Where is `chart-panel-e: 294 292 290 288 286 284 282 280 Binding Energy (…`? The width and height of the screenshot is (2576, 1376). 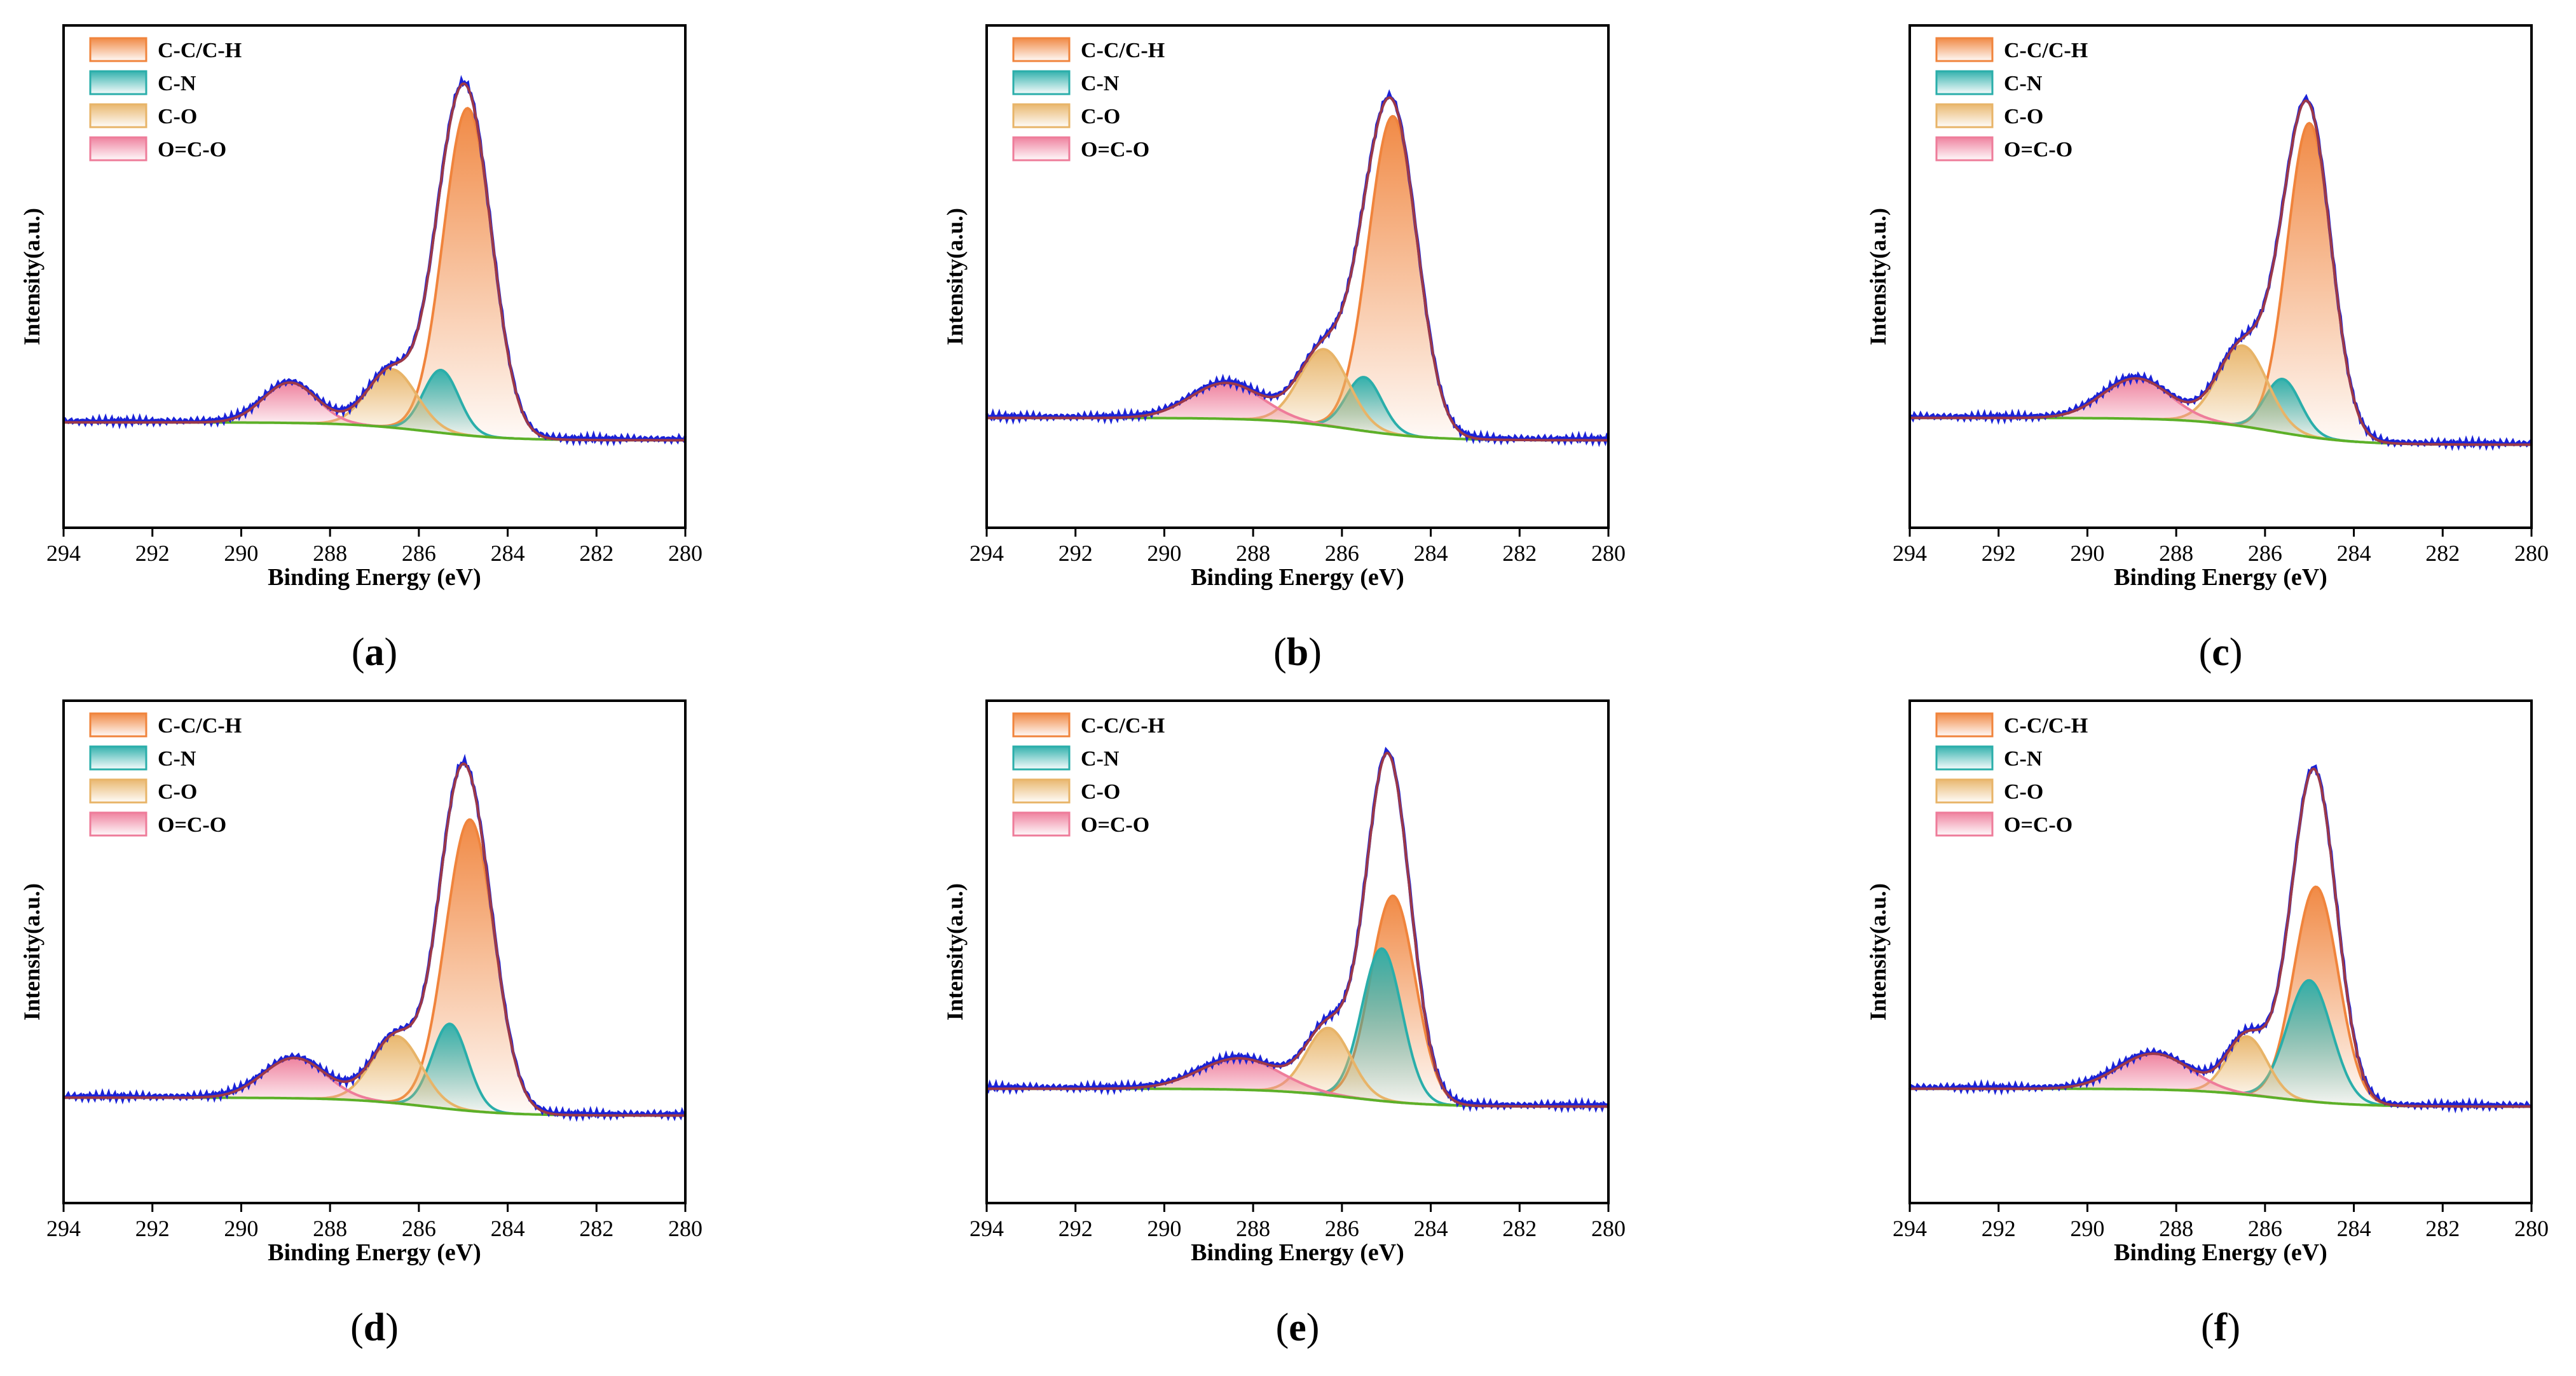 chart-panel-e: 294 292 290 288 286 284 282 280 Binding Energy (… is located at coordinates (1284, 1024).